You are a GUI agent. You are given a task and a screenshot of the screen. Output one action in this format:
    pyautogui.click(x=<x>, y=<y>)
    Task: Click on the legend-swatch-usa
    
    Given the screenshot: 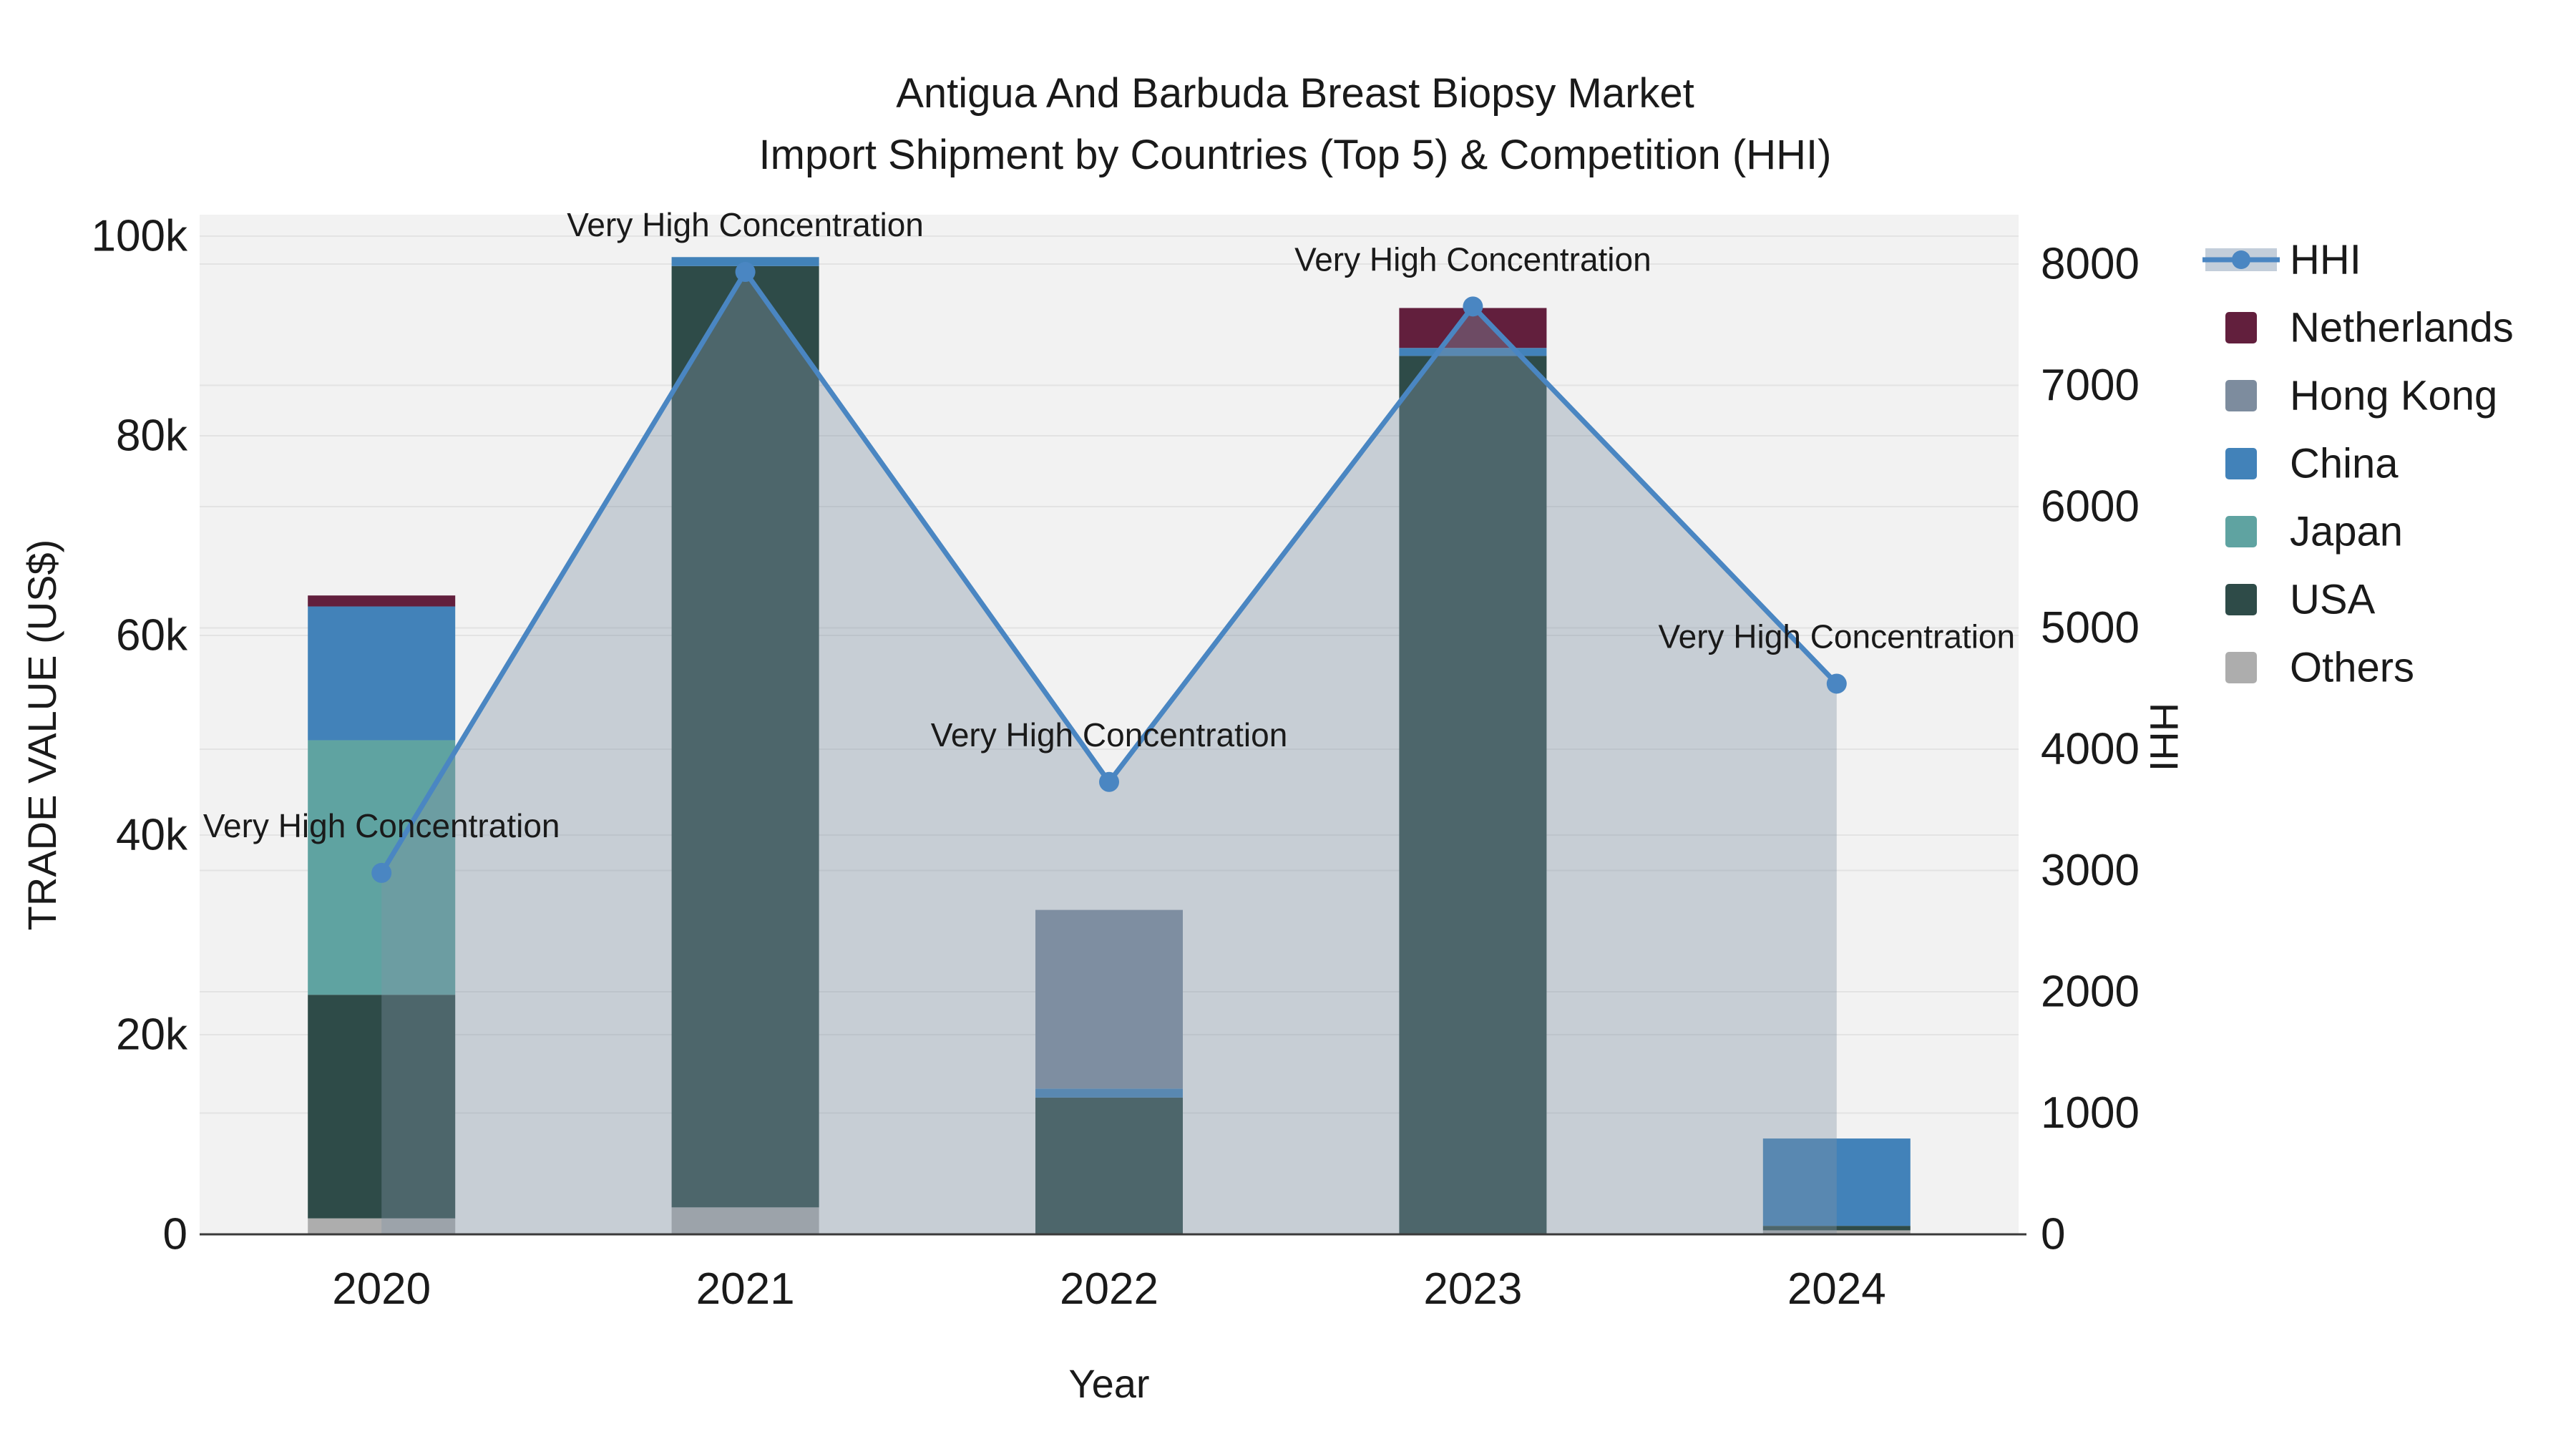 What is the action you would take?
    pyautogui.click(x=2241, y=599)
    